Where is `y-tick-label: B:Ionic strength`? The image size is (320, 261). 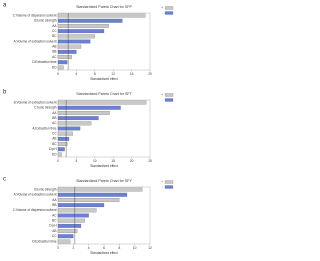 y-tick-label: B:Ionic strength is located at coordinates (45, 21).